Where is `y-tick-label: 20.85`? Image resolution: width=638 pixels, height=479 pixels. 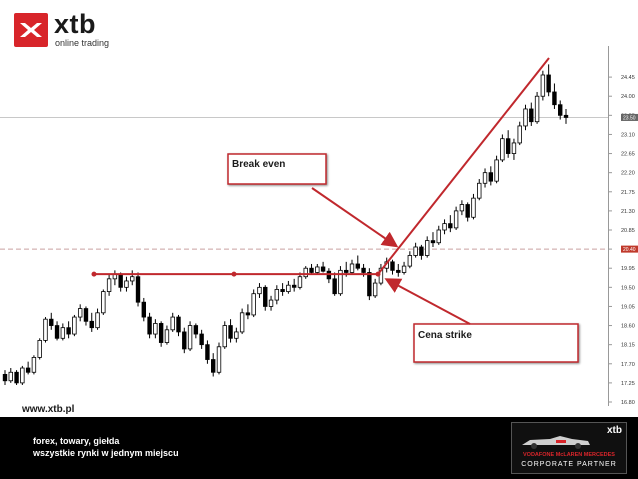 y-tick-label: 20.85 is located at coordinates (628, 231).